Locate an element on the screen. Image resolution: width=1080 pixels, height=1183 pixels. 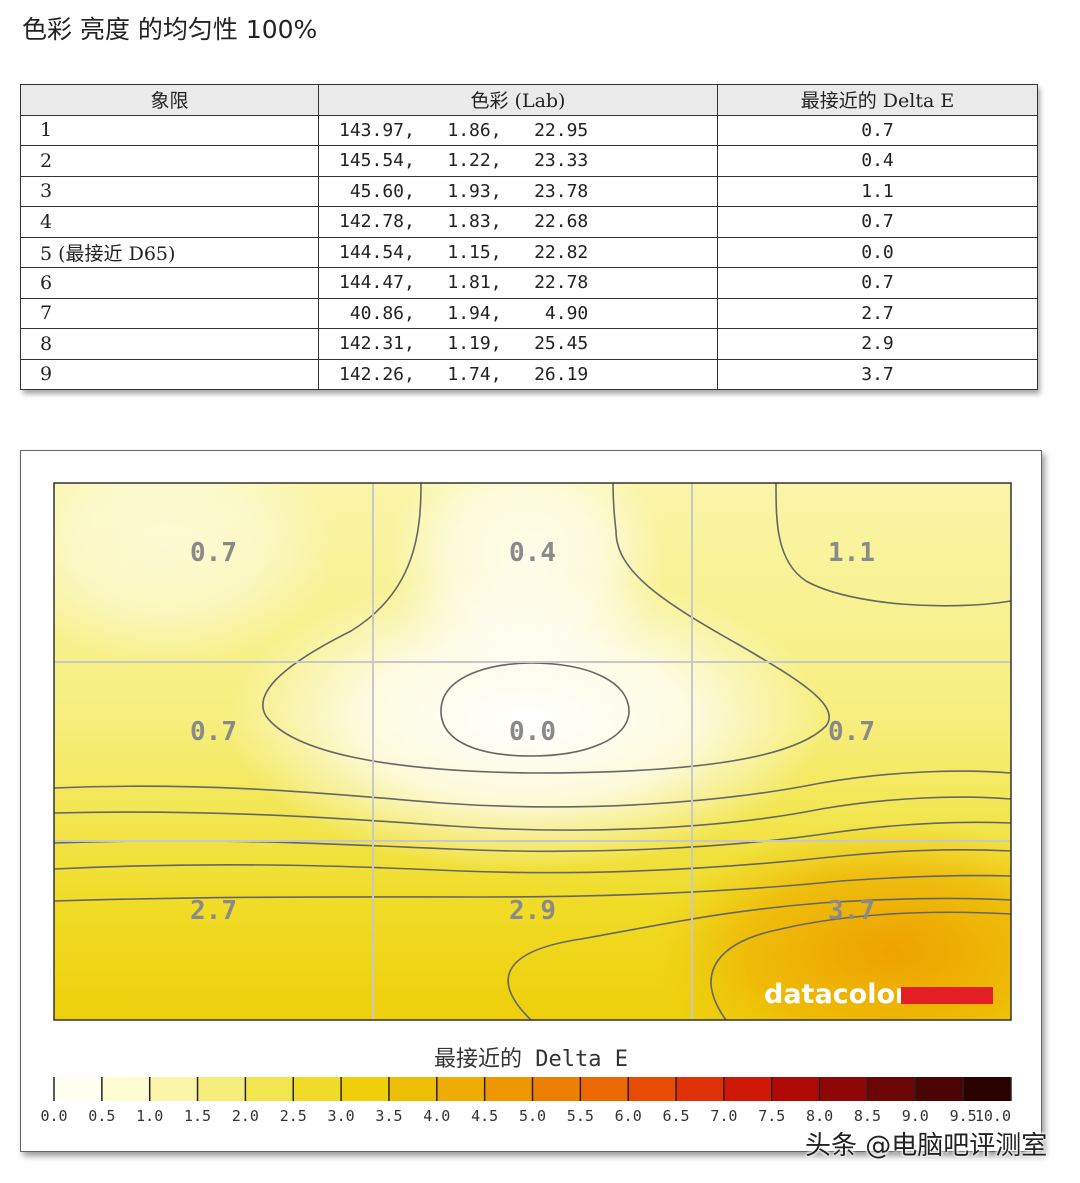
delta-e-cell: 3.7 is located at coordinates (877, 374).